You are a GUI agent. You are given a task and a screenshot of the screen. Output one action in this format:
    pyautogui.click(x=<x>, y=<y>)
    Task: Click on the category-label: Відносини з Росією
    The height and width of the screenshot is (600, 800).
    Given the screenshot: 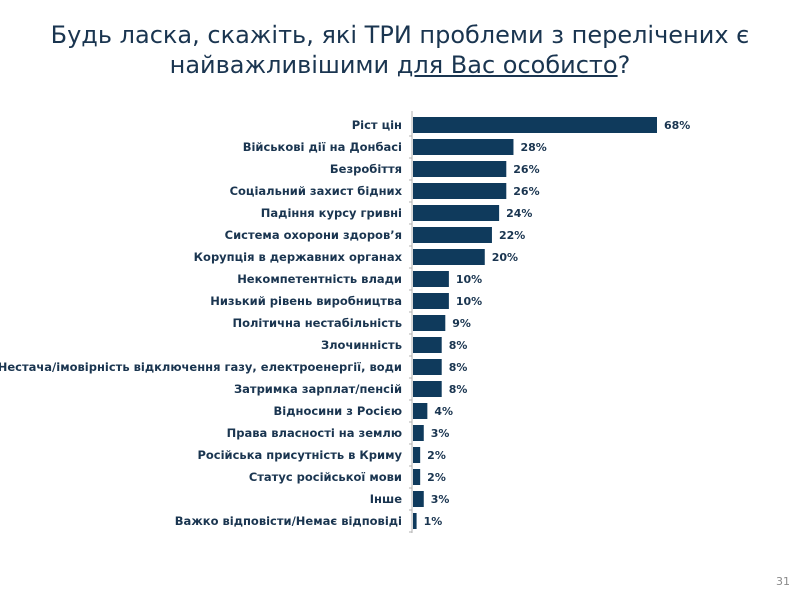 What is the action you would take?
    pyautogui.click(x=338, y=411)
    